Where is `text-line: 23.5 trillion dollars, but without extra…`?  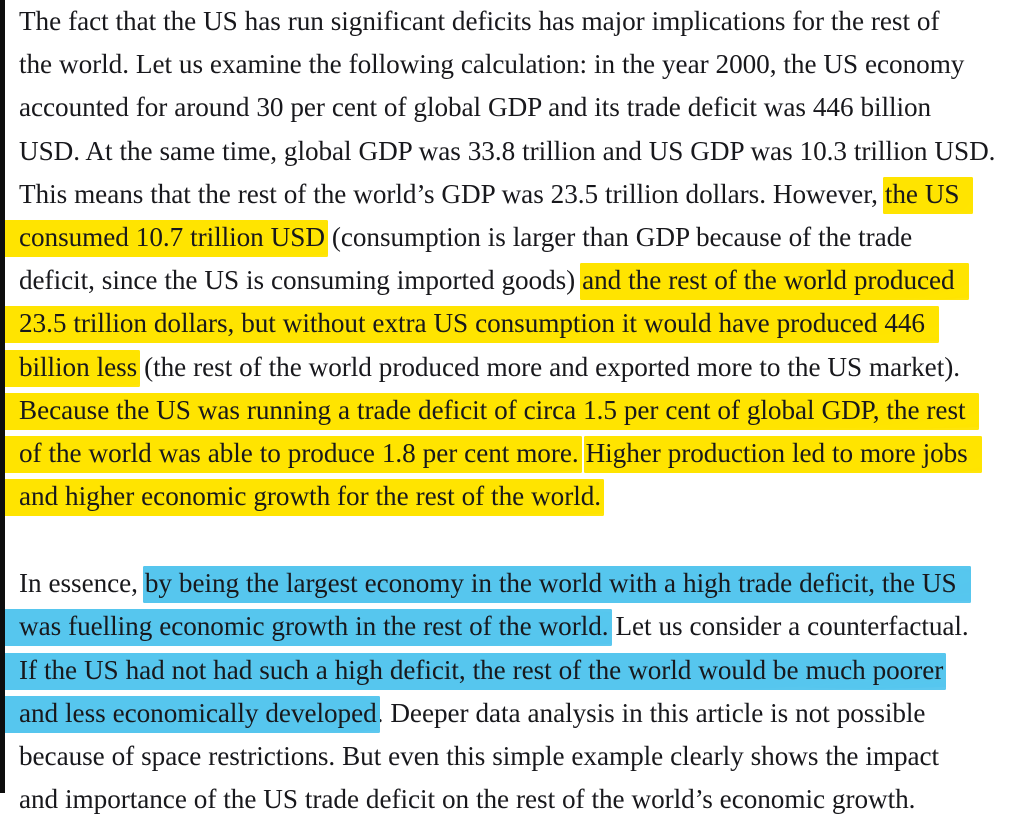 text-line: 23.5 trillion dollars, but without extra… is located at coordinates (510, 323).